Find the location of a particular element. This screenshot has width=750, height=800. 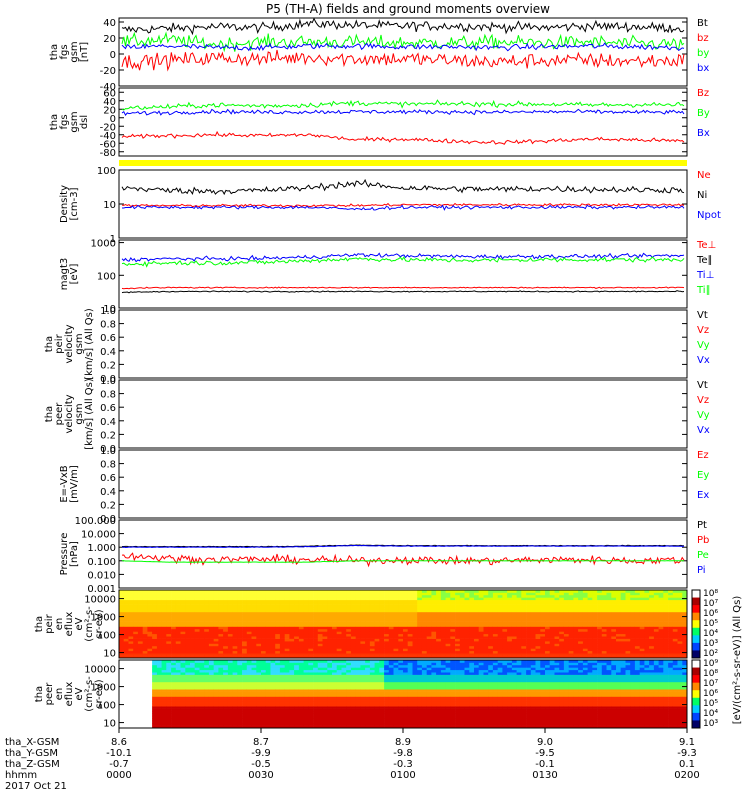

spectrogram-cells is located at coordinates (403, 624).